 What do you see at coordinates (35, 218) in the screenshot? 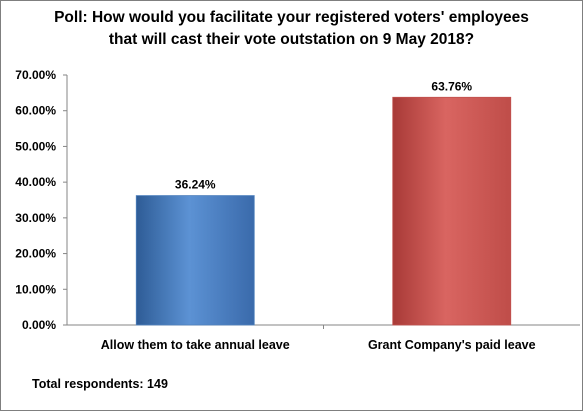
I see `y-tick-label: 30.00%` at bounding box center [35, 218].